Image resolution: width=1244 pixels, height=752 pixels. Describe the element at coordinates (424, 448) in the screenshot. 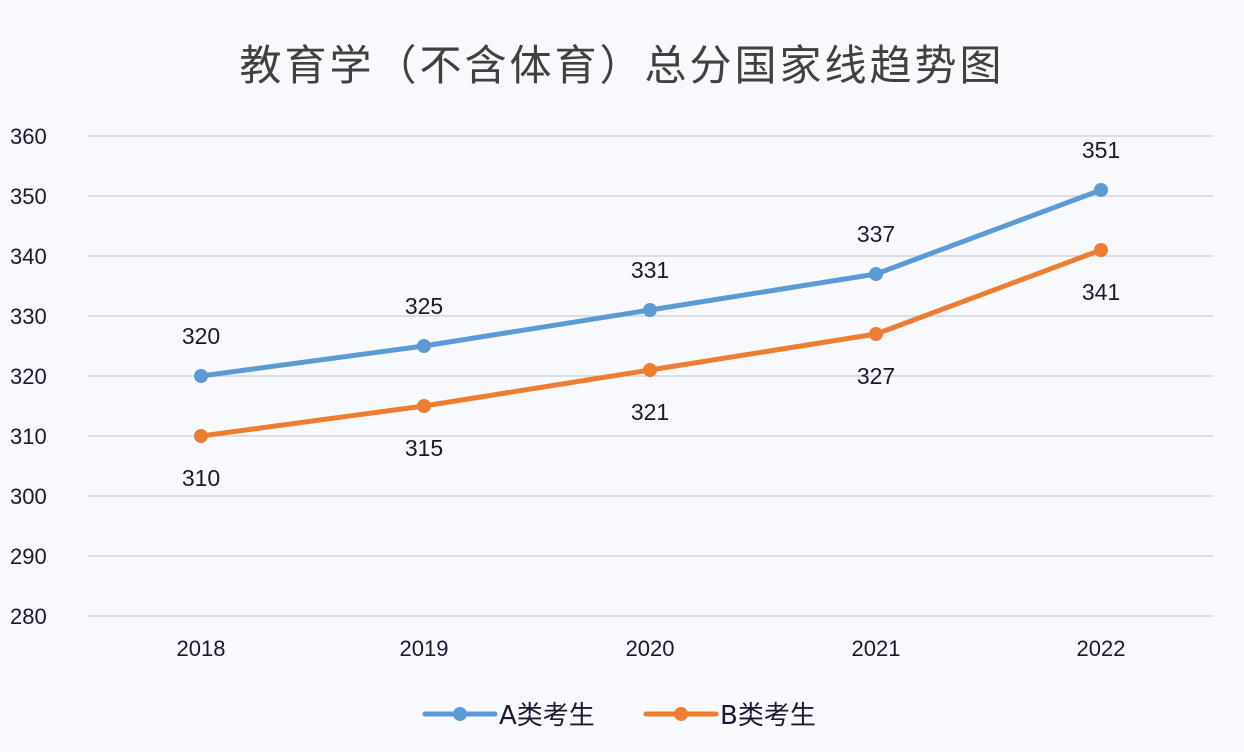

I see `data-label: 315` at that location.